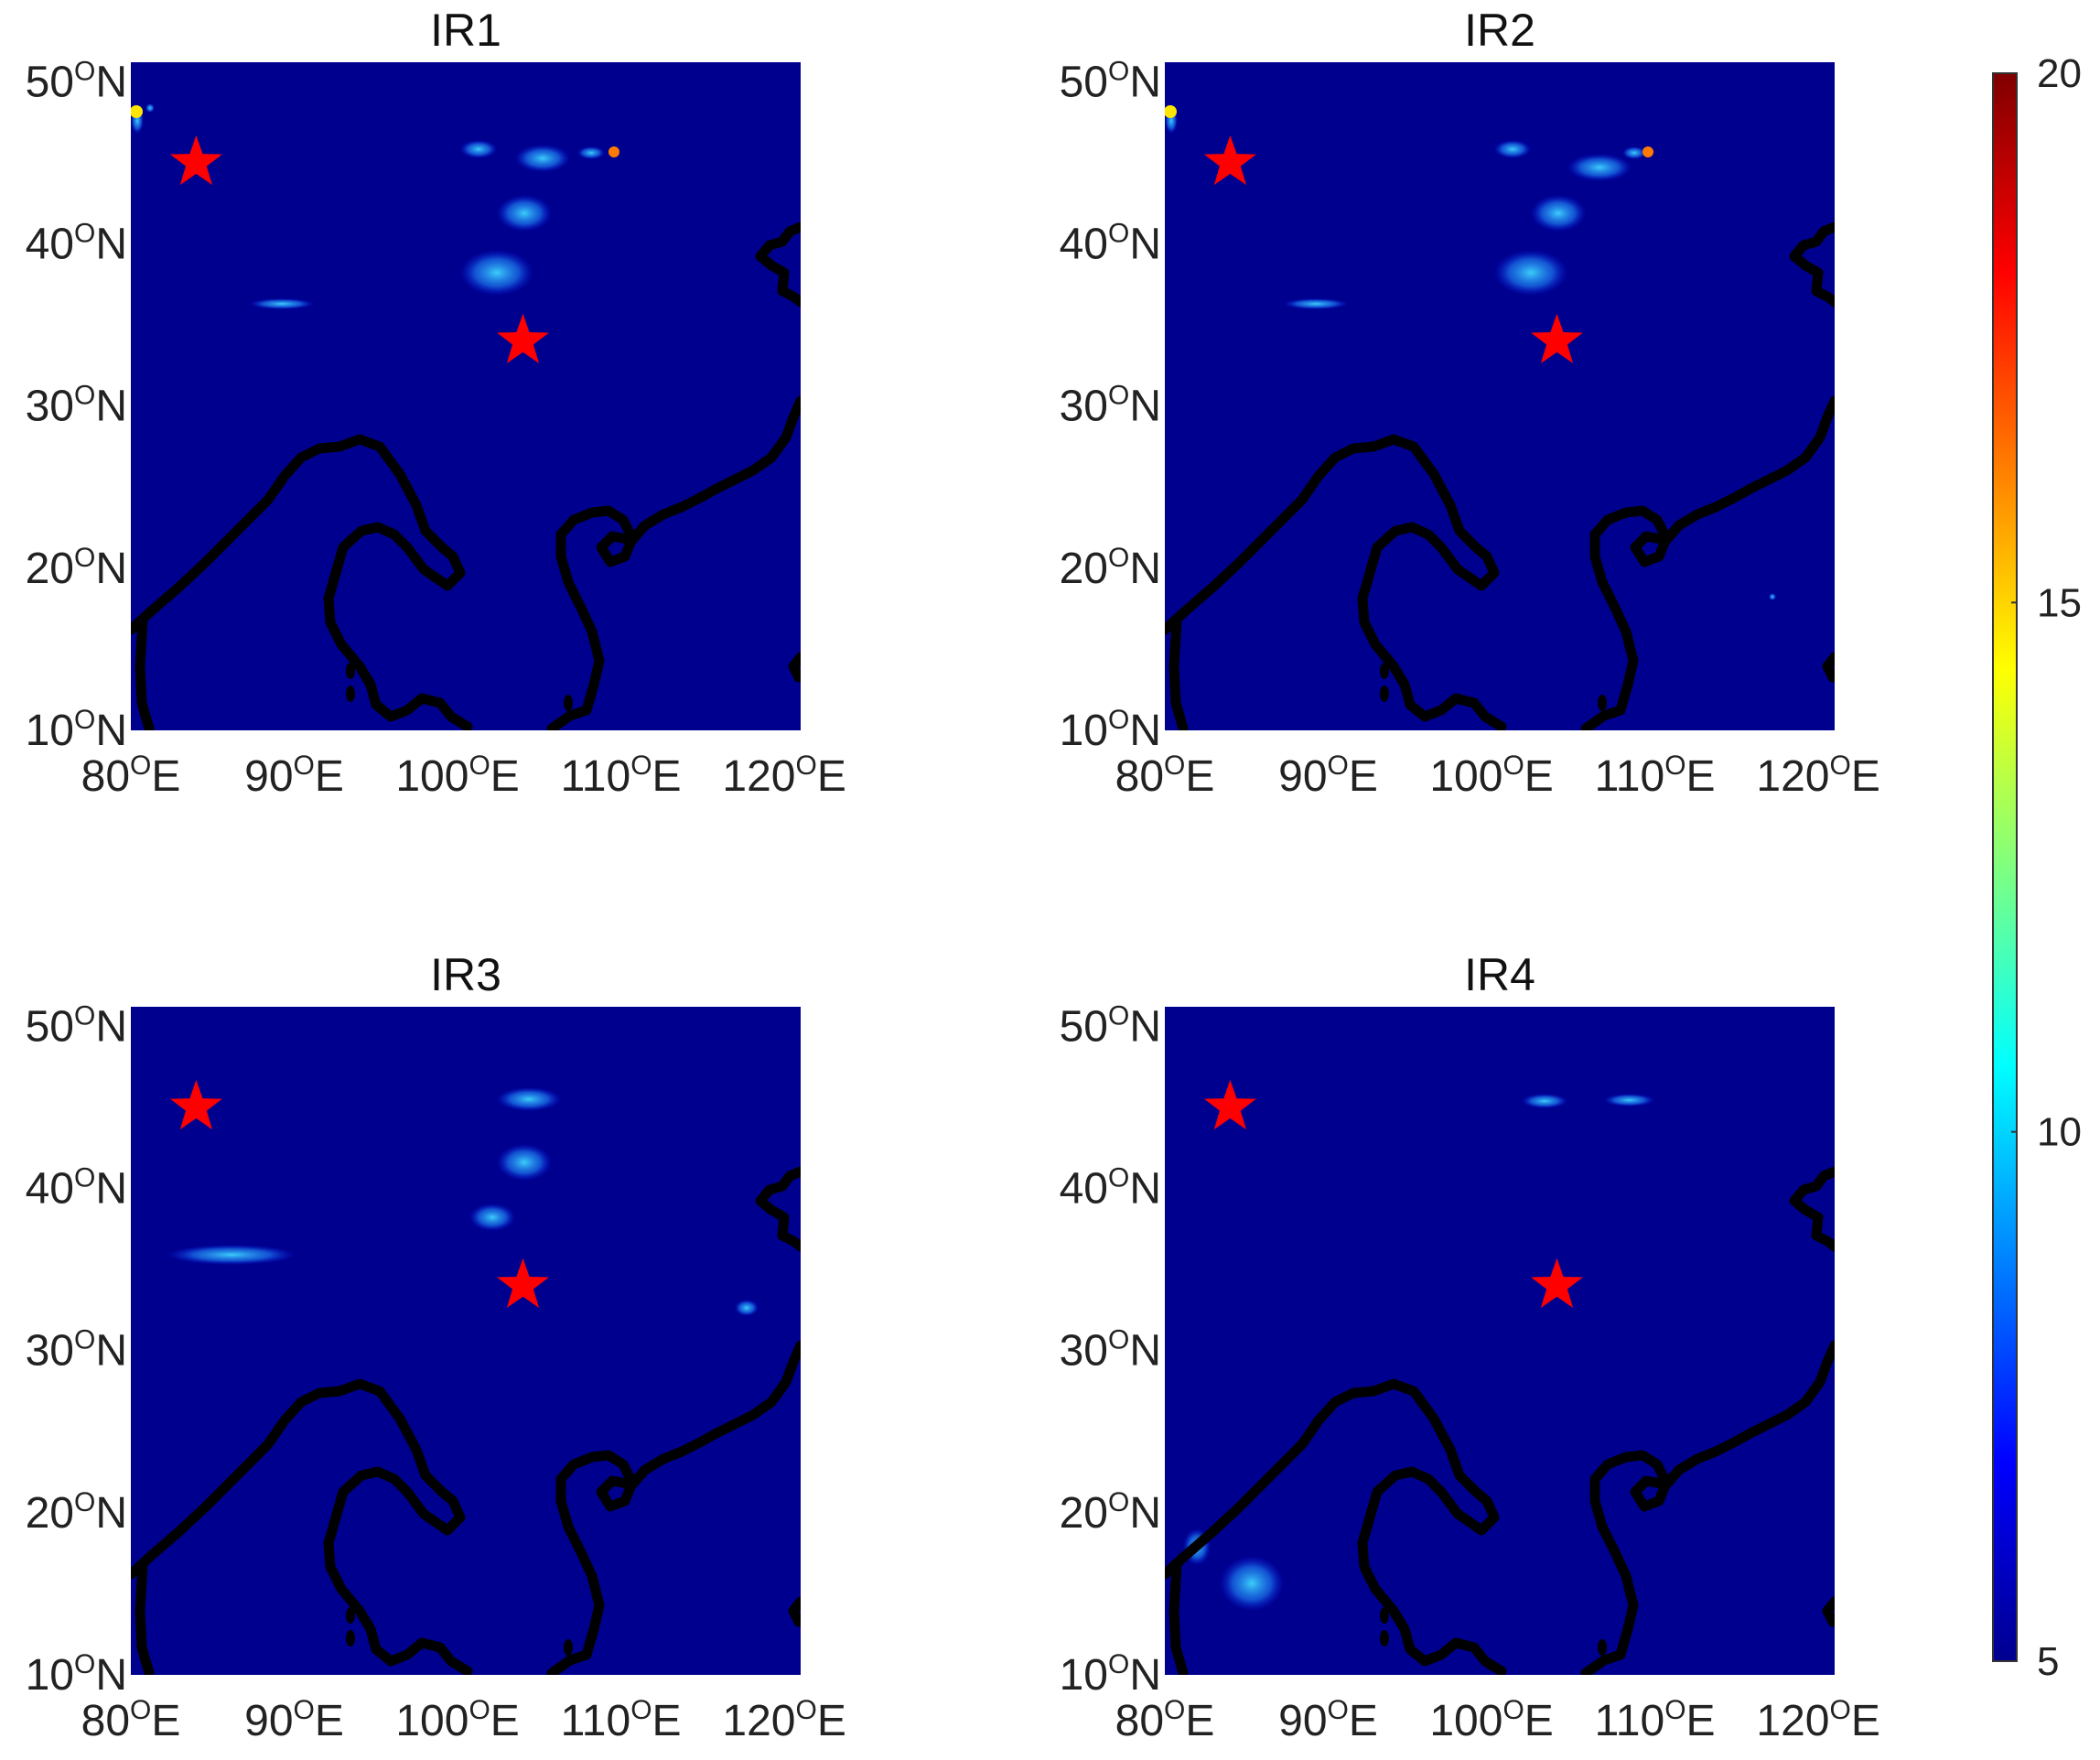 The width and height of the screenshot is (2100, 1760). I want to click on colorbar: 20 15 10 5, so click(2037, 867).